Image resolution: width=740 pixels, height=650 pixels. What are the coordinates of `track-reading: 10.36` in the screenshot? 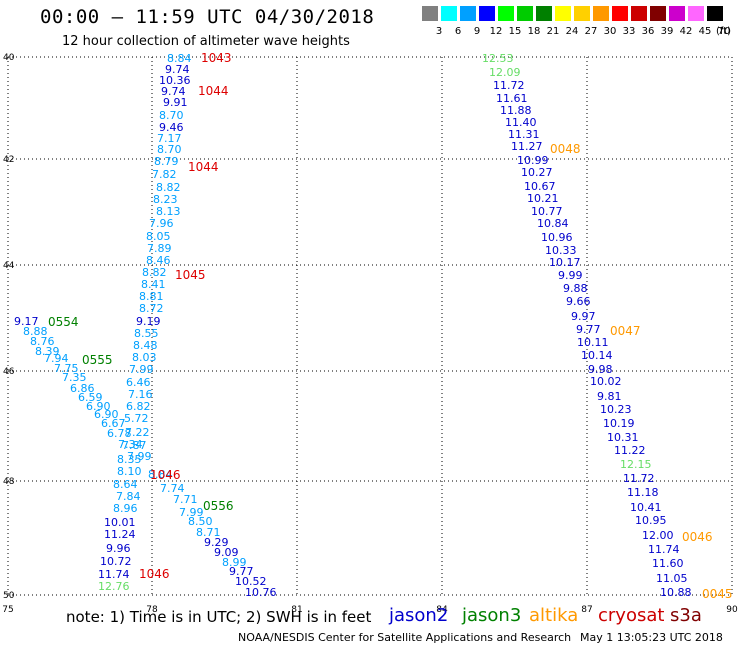 It's located at (175, 80).